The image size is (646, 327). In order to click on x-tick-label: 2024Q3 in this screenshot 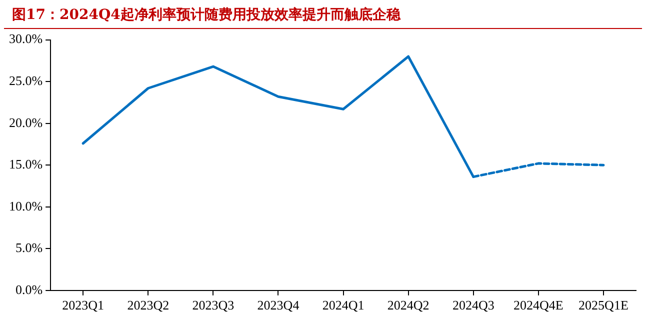, I will do `click(473, 305)`.